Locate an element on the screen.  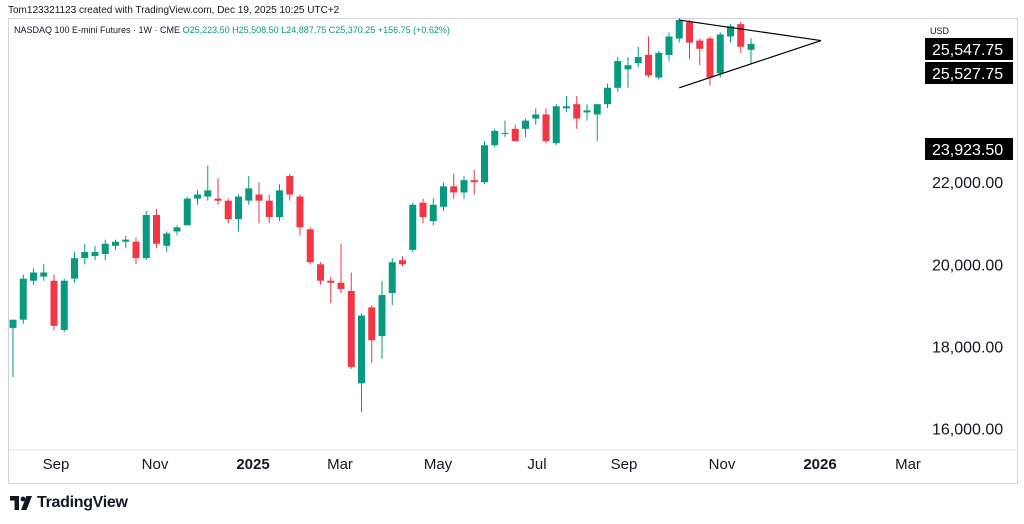
ohlc-close: C25,370.25 is located at coordinates (352, 30).